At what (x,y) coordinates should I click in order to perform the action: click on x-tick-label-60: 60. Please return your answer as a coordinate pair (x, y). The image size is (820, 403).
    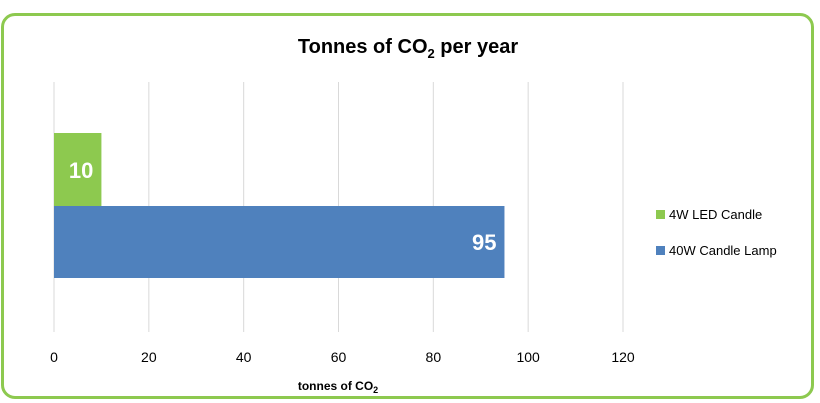
    Looking at the image, I should click on (339, 357).